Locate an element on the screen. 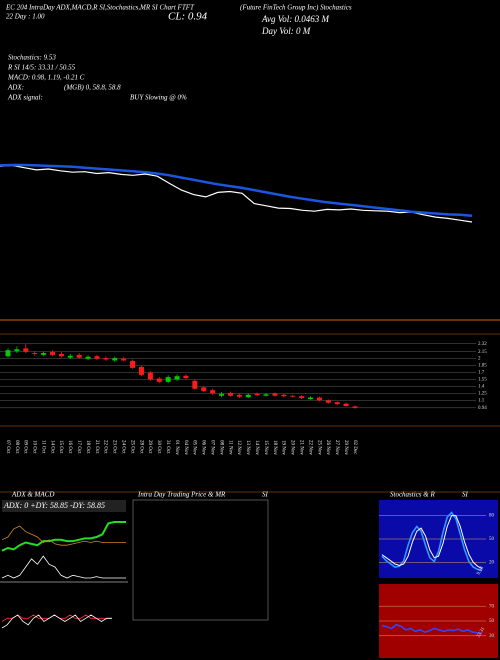 This screenshot has width=500, height=660. x-tick-label: 07 Oct is located at coordinates (7, 447).